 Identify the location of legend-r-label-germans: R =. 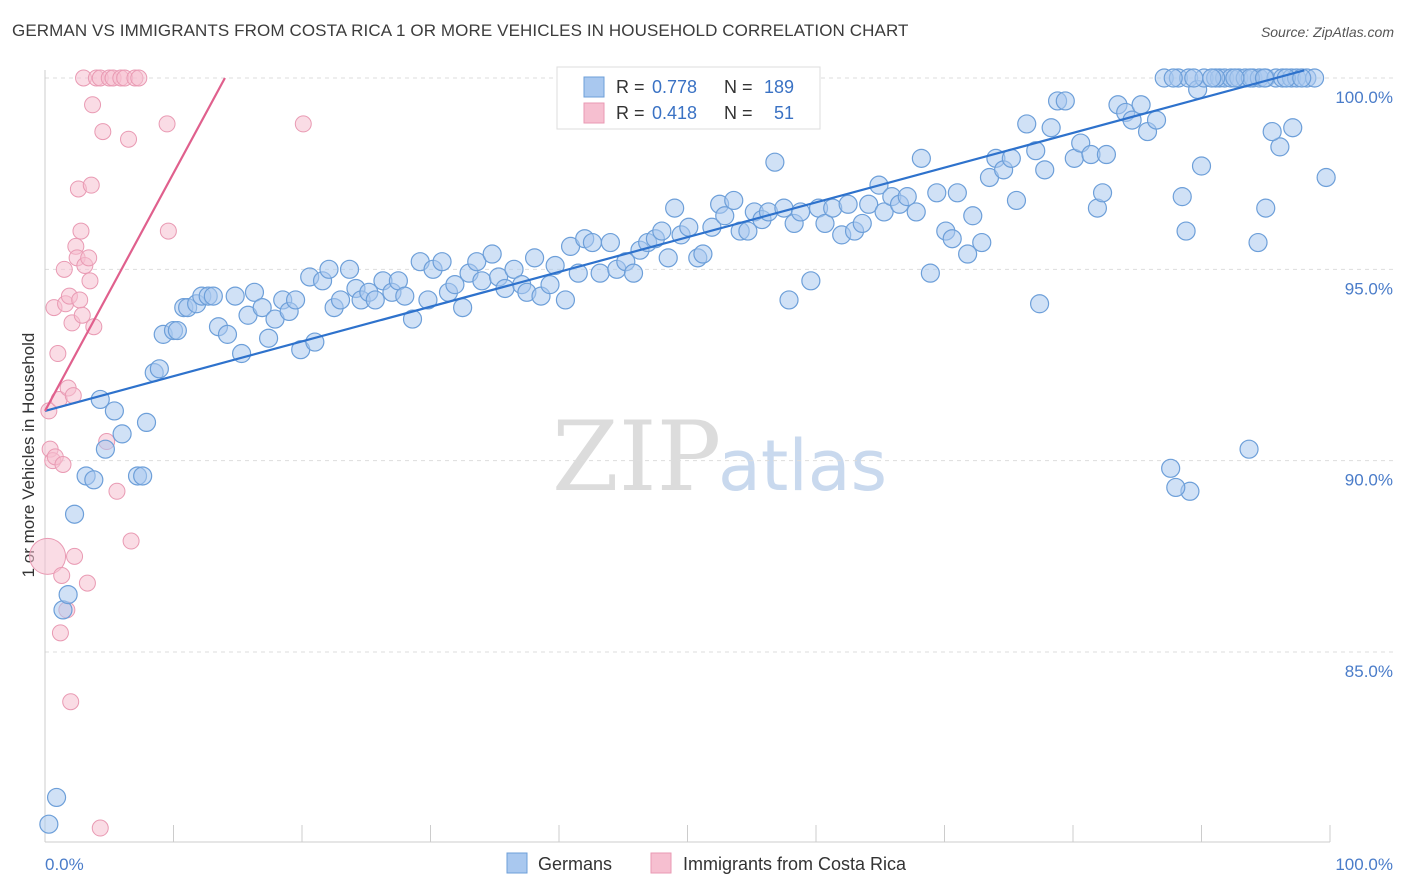
(630, 87).